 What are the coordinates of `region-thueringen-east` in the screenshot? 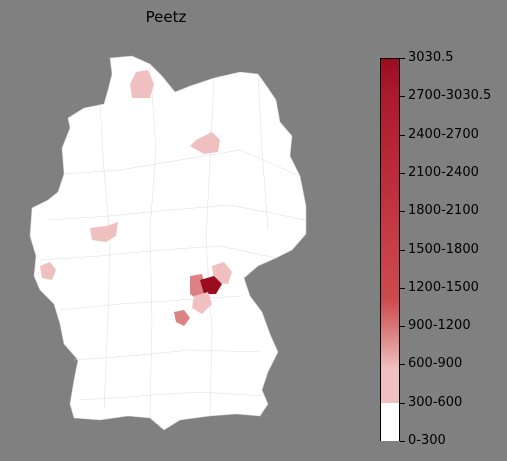 It's located at (211, 285).